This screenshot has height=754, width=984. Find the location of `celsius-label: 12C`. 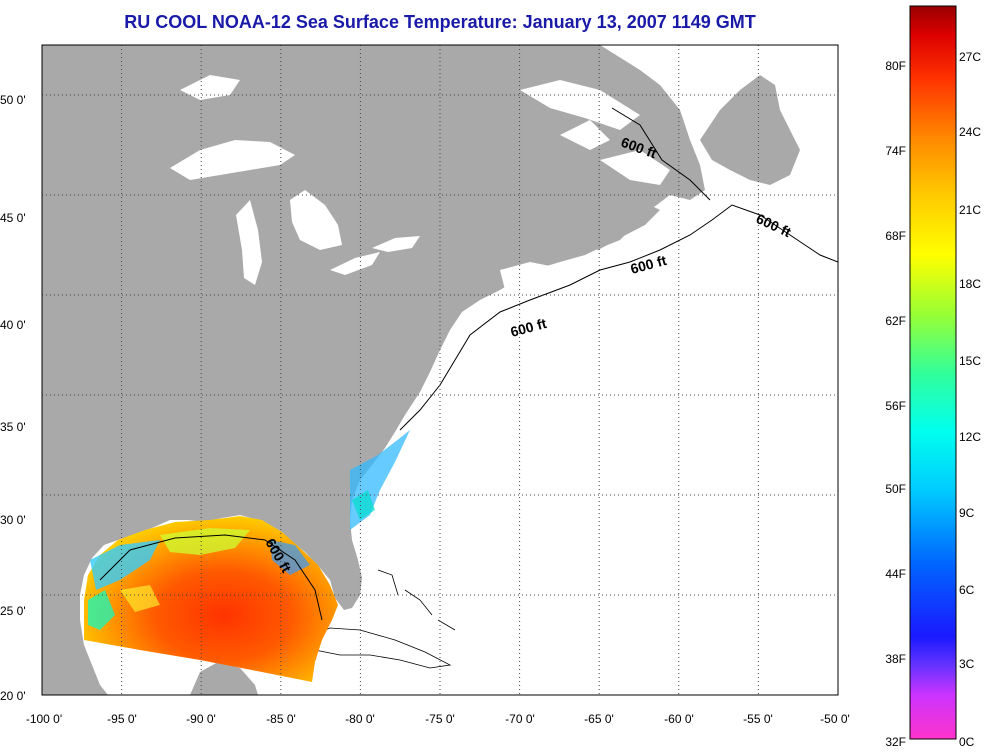

celsius-label: 12C is located at coordinates (970, 437).